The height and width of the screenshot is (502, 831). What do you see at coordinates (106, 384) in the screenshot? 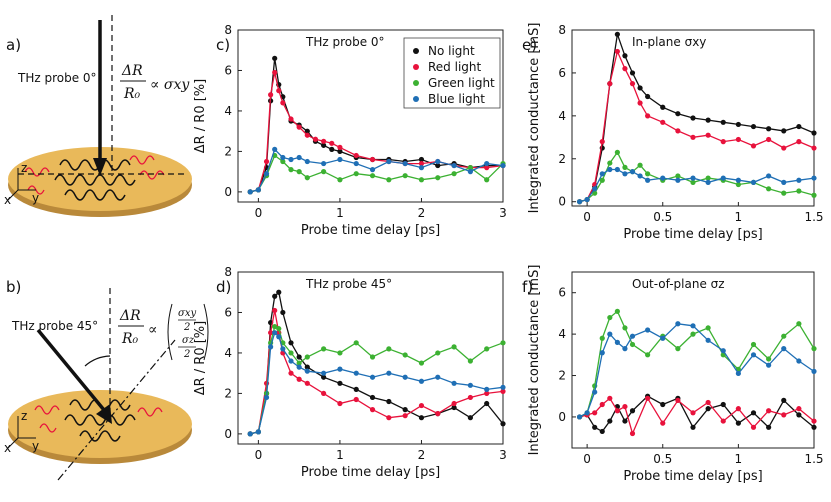
I see `schematic-b: THz probe 45° ΔR R₀ ∝ σxy 2 σz 2 z y x` at bounding box center [106, 384].